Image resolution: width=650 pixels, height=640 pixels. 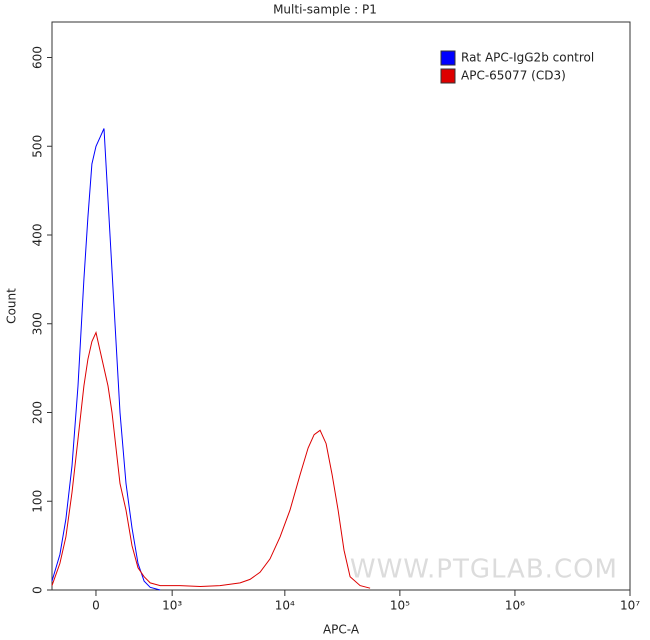 What do you see at coordinates (285, 606) in the screenshot?
I see `x-tick-label: 10⁴` at bounding box center [285, 606].